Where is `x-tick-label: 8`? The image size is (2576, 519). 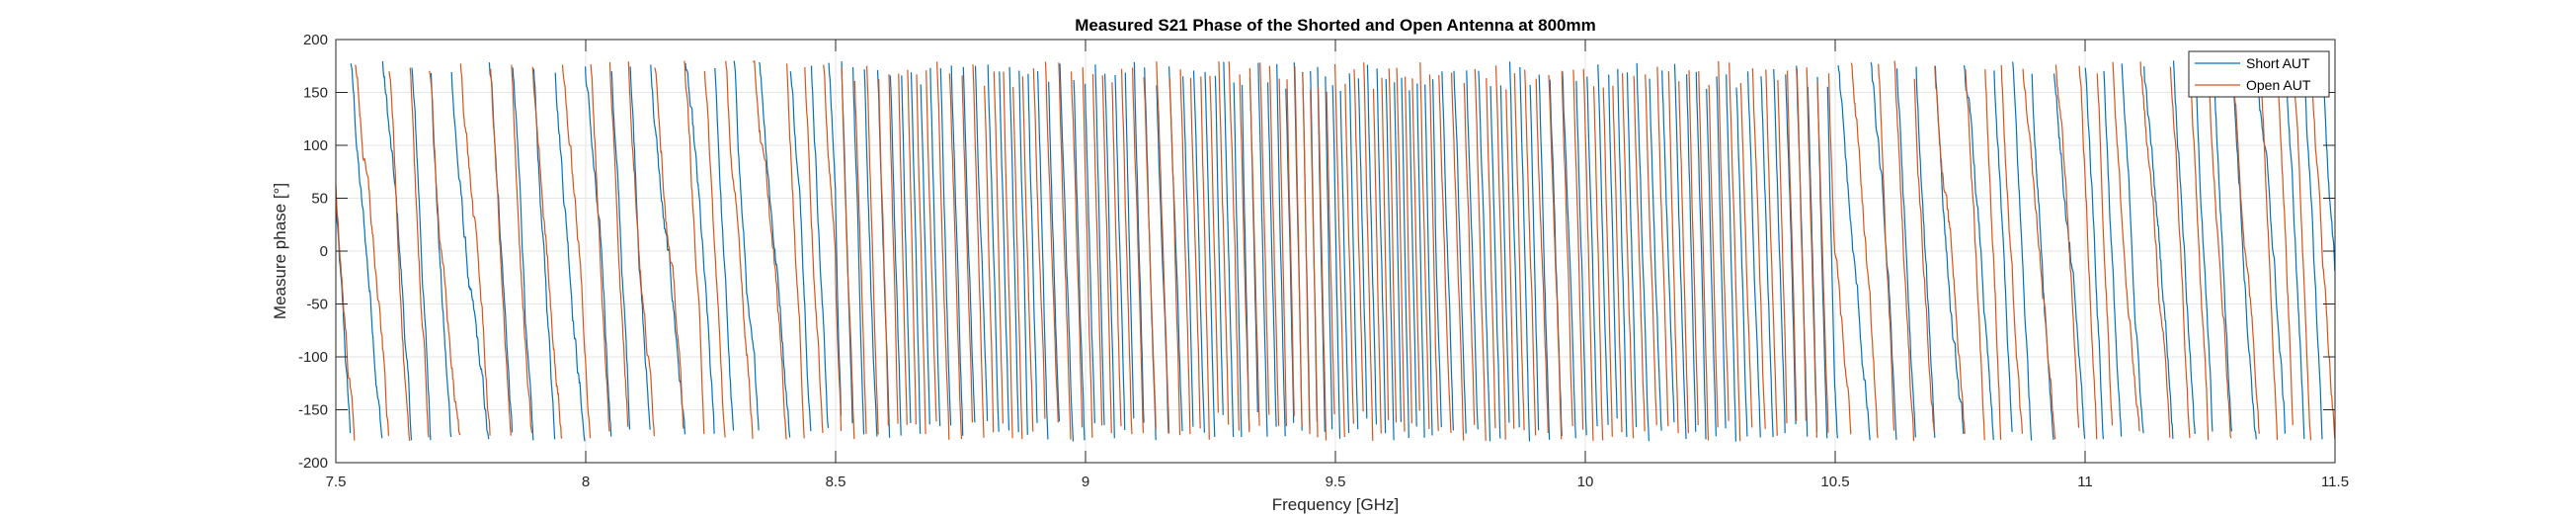 x-tick-label: 8 is located at coordinates (586, 482).